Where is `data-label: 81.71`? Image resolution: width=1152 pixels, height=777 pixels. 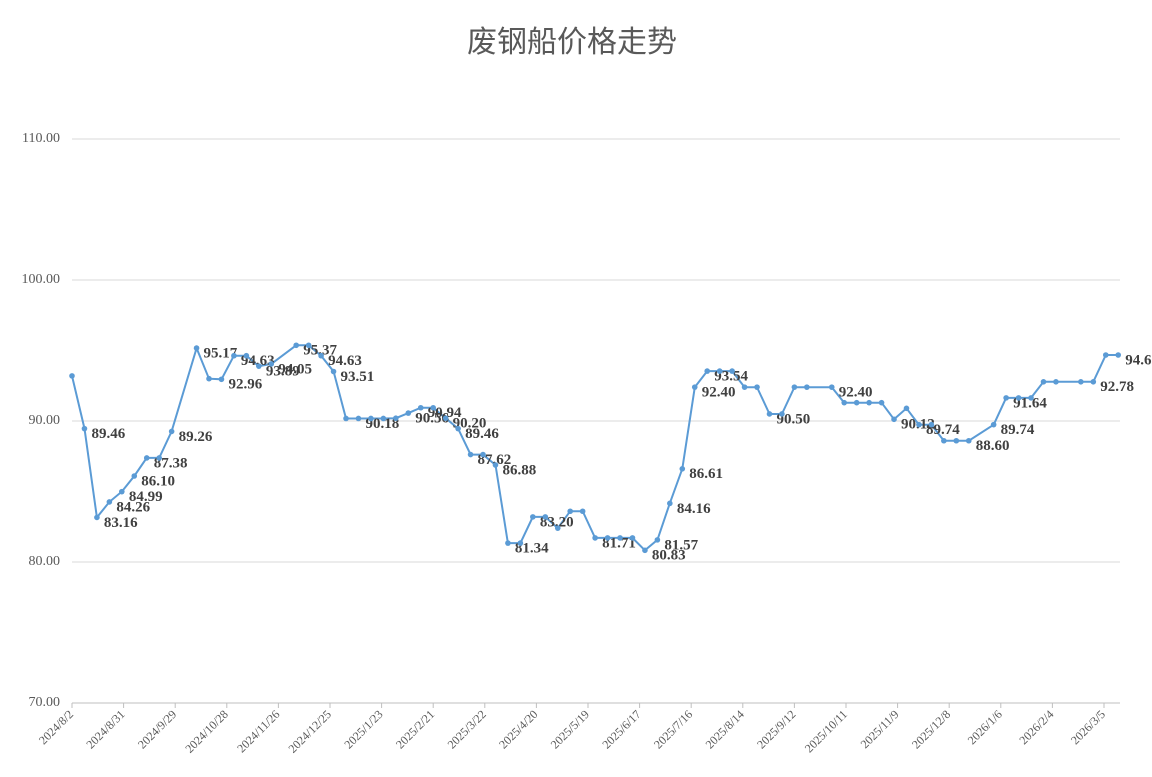 data-label: 81.71 is located at coordinates (619, 543).